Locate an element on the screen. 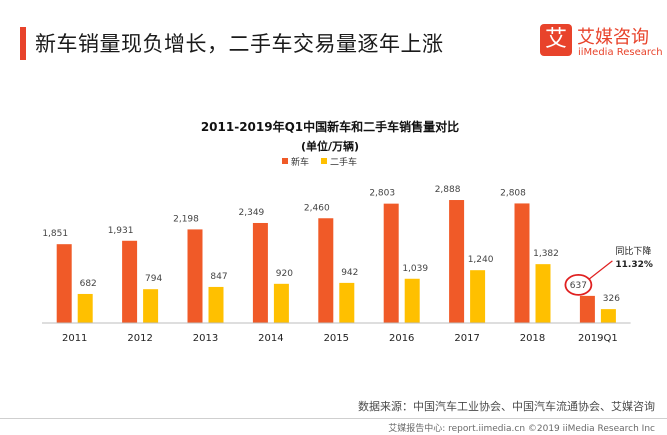  bar-1-2017 is located at coordinates (478, 296).